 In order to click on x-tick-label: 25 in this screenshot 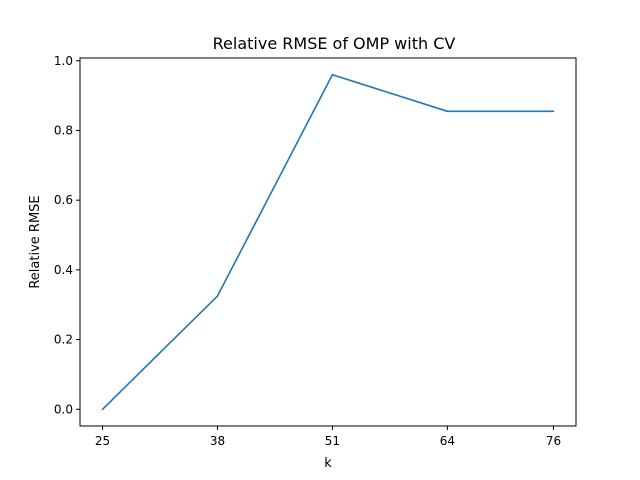, I will do `click(102, 441)`.